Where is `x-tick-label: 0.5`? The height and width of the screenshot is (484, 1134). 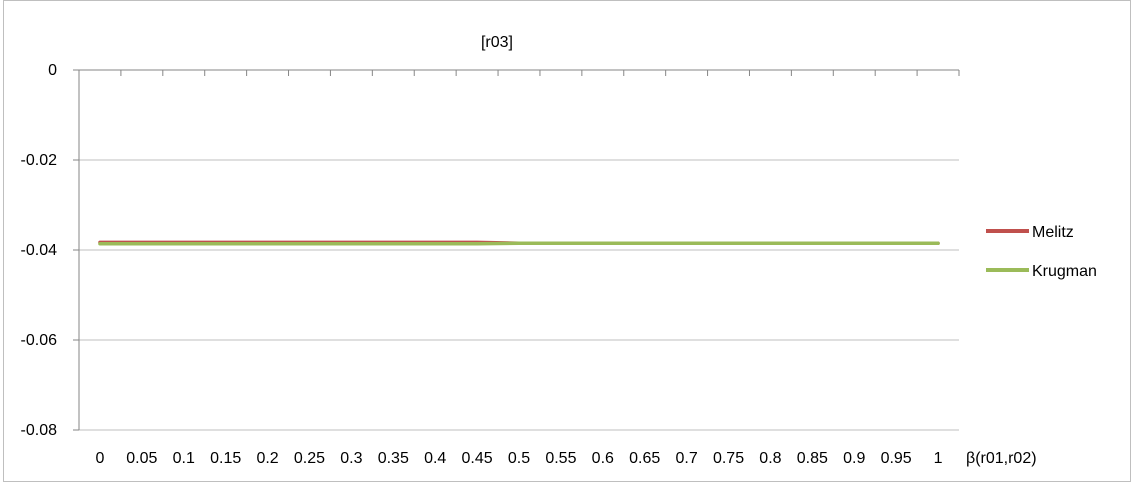
x-tick-label: 0.5 is located at coordinates (519, 458).